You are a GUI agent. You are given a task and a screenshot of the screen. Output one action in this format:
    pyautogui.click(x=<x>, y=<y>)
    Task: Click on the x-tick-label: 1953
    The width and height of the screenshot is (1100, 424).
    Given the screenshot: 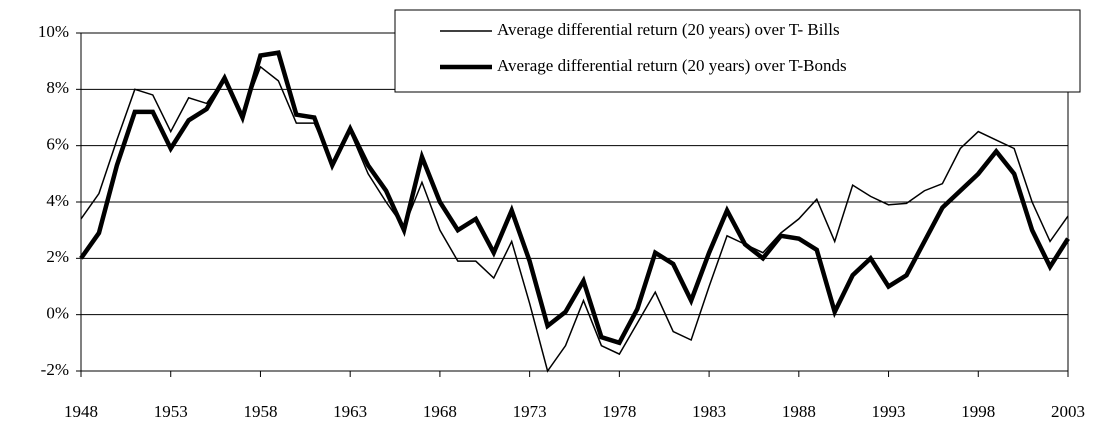 What is the action you would take?
    pyautogui.click(x=171, y=411)
    